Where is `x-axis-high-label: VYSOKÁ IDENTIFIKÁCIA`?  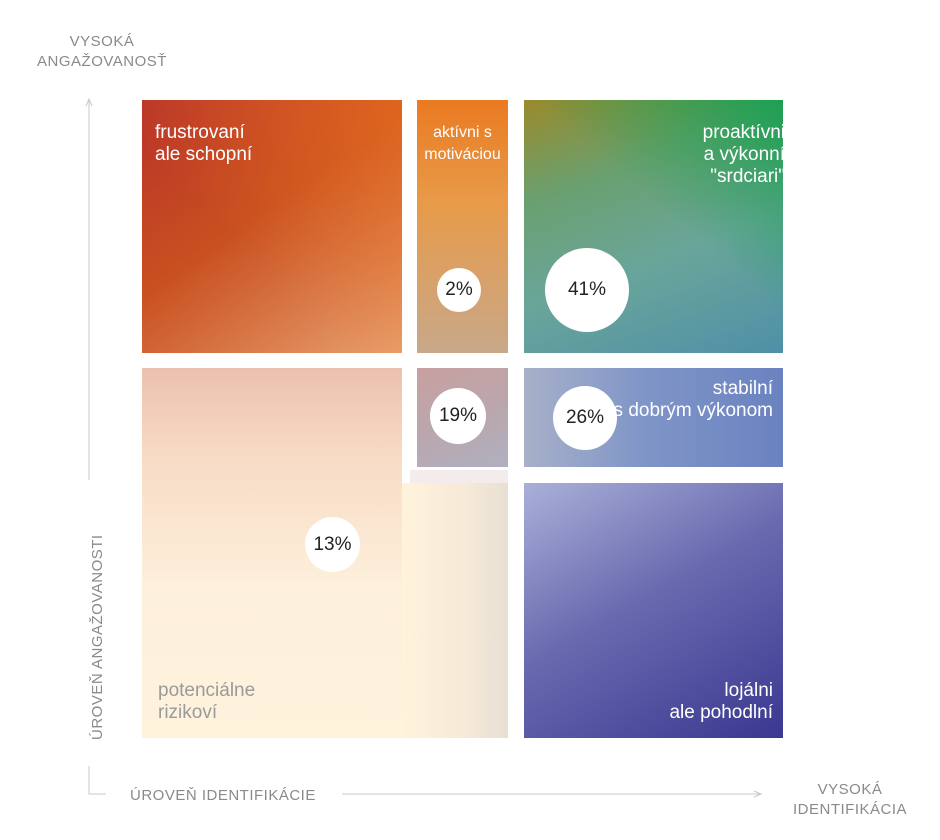
x-axis-high-label: VYSOKÁ IDENTIFIKÁCIA is located at coordinates (849, 799).